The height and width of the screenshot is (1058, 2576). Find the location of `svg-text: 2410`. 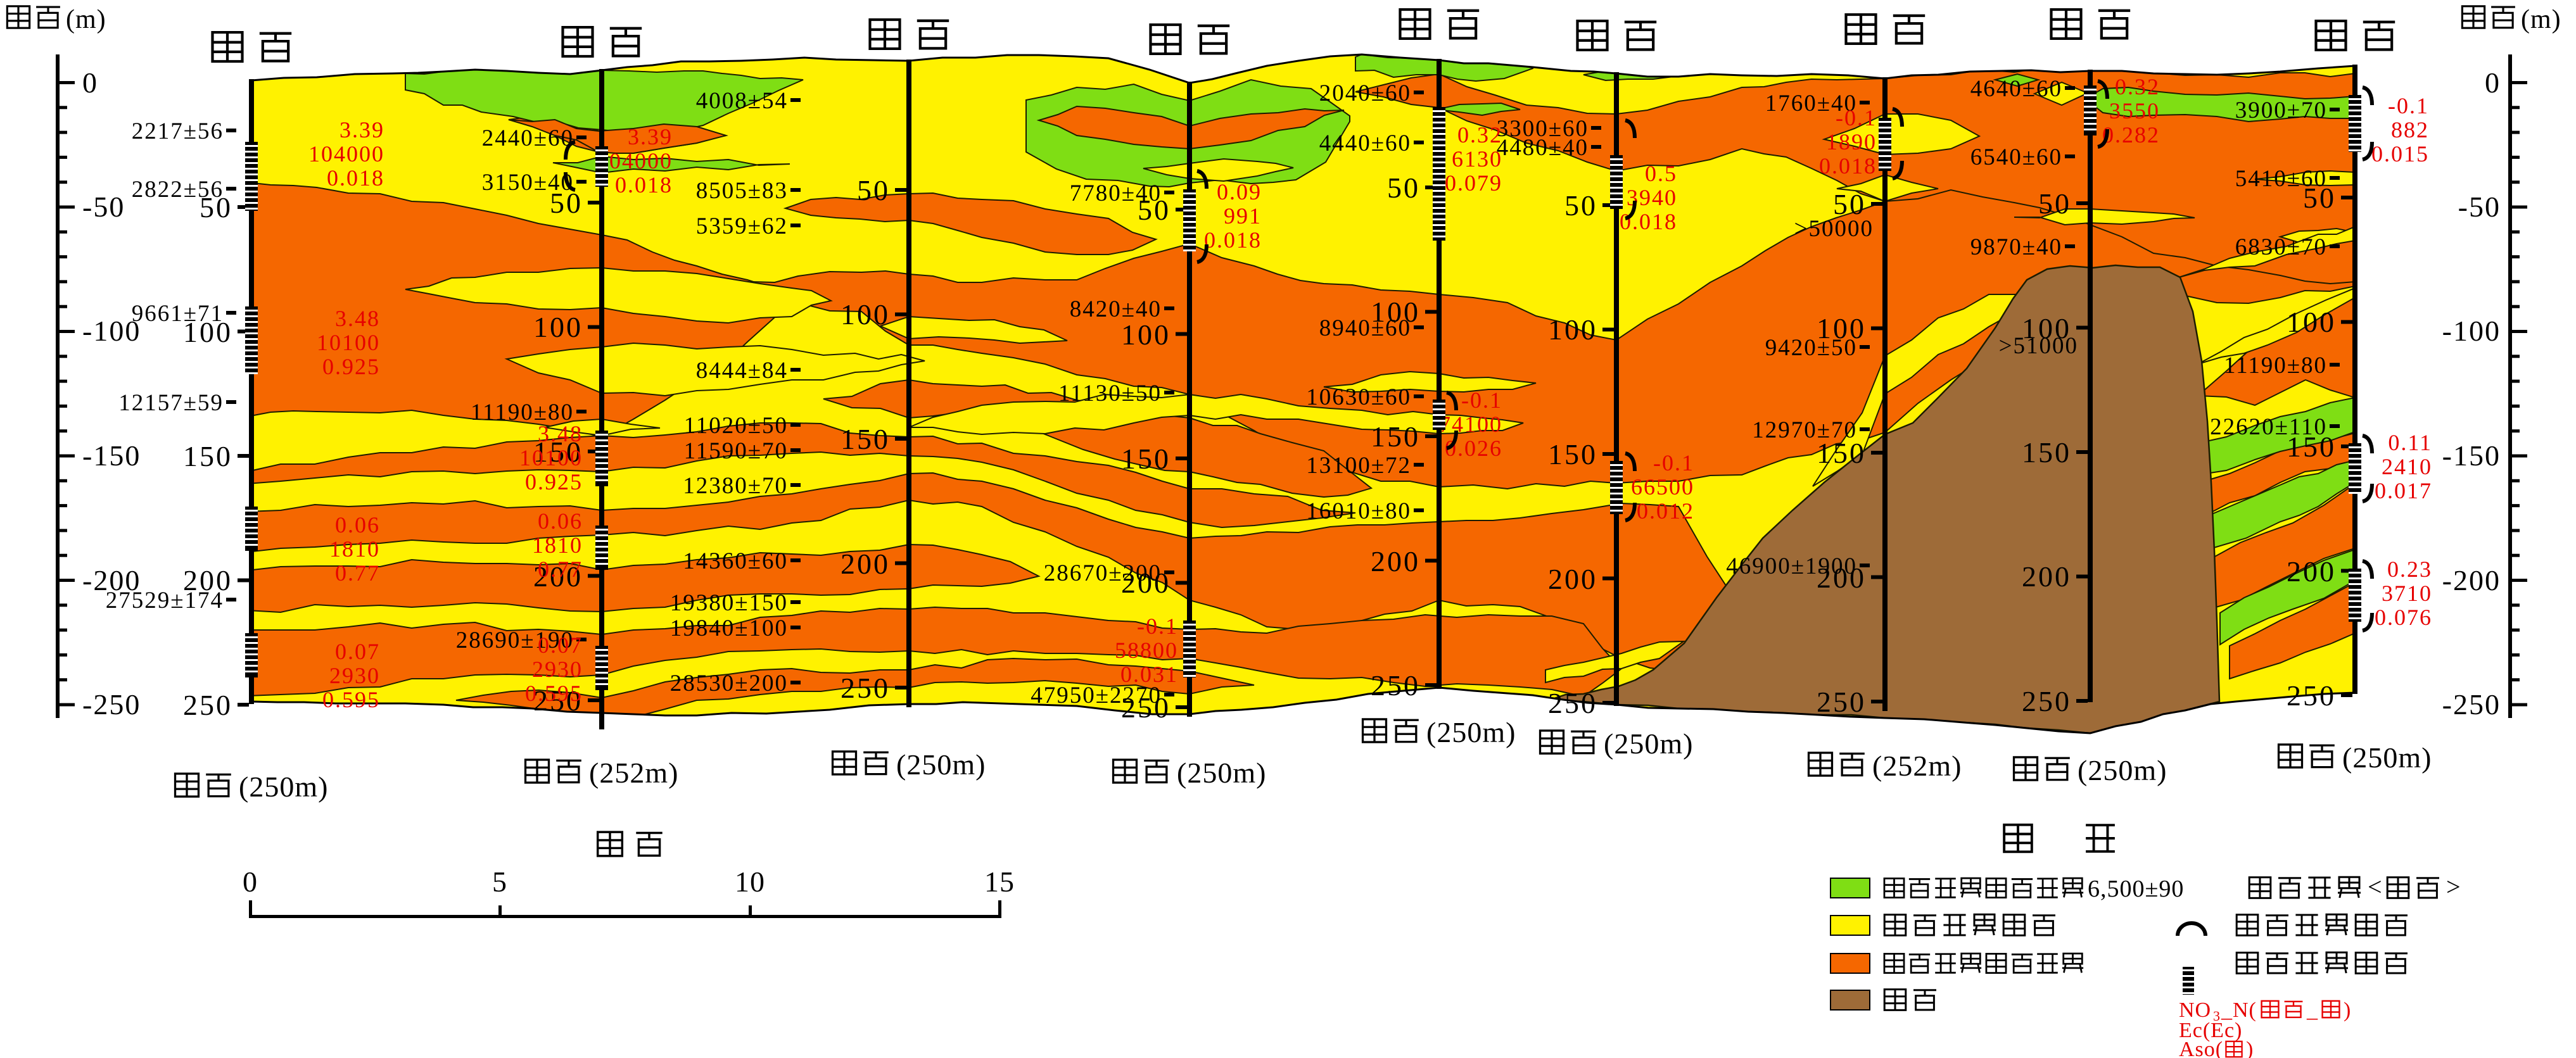

svg-text: 2410 is located at coordinates (2407, 466).